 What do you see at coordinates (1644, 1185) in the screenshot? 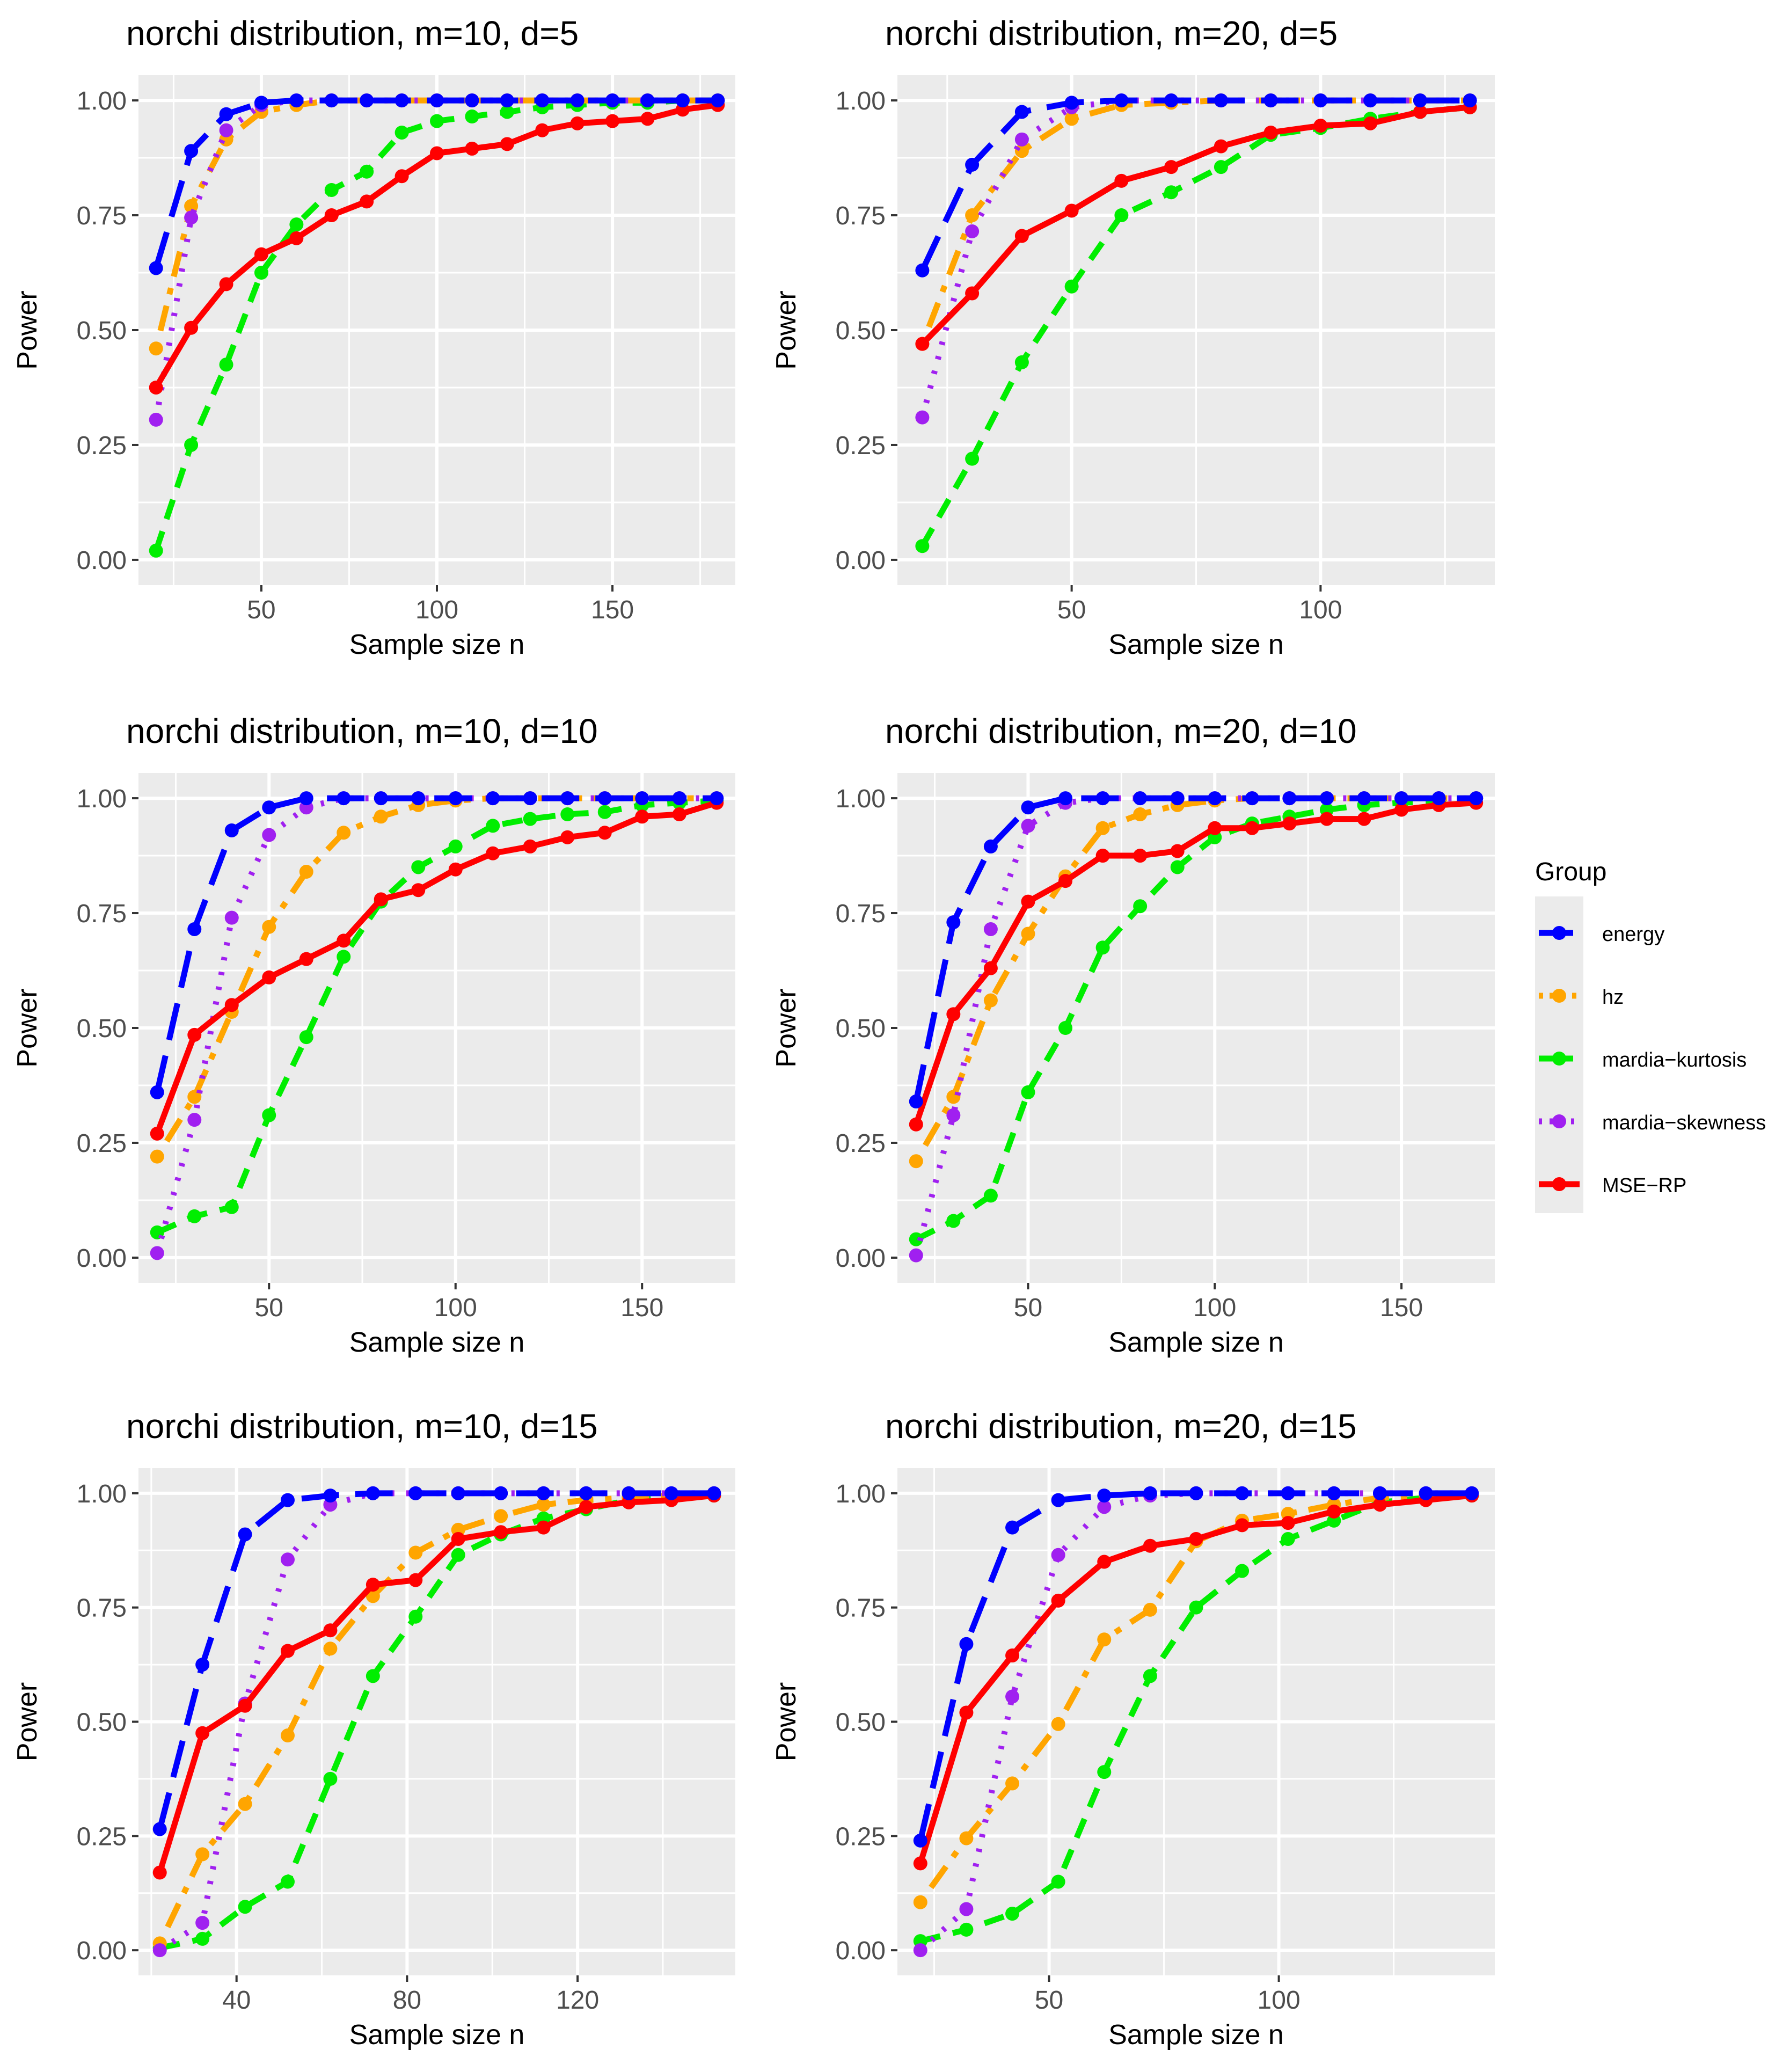
I see `legend-label: MSE−RP` at bounding box center [1644, 1185].